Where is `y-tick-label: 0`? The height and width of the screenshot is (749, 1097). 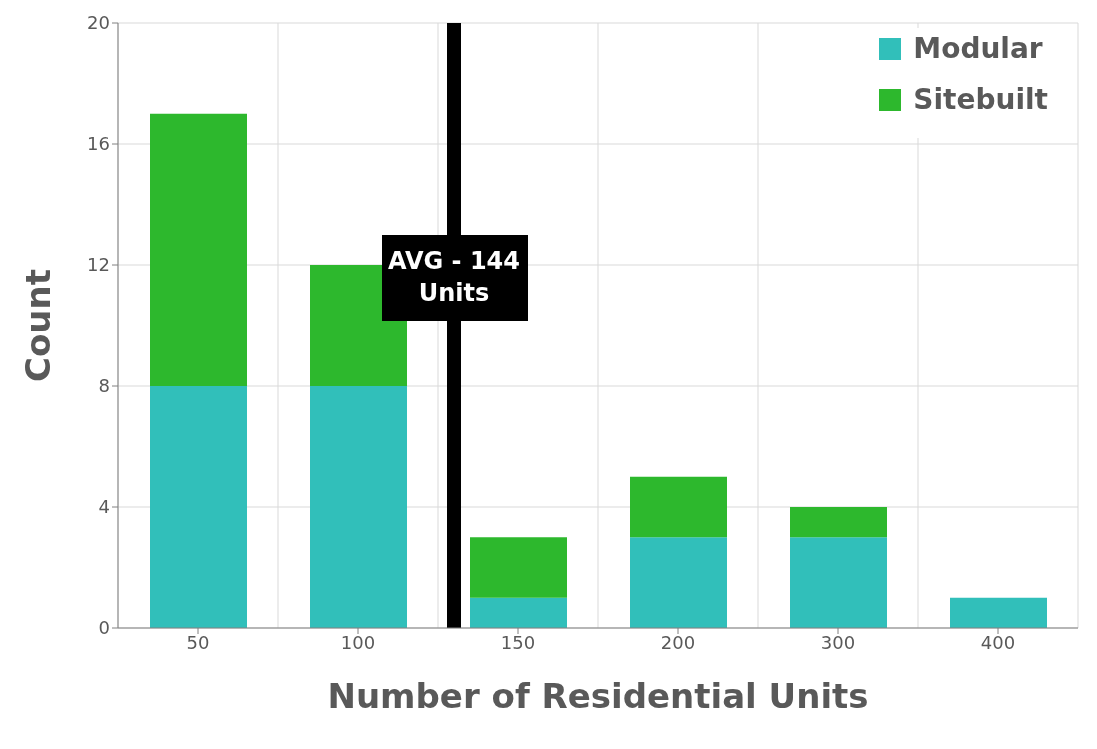
y-tick-label: 0 is located at coordinates (104, 628).